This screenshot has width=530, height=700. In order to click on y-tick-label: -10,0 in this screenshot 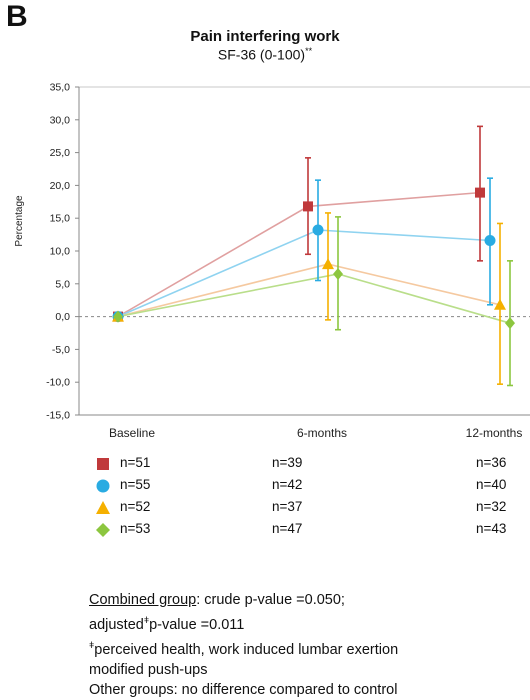, I will do `click(58, 383)`.